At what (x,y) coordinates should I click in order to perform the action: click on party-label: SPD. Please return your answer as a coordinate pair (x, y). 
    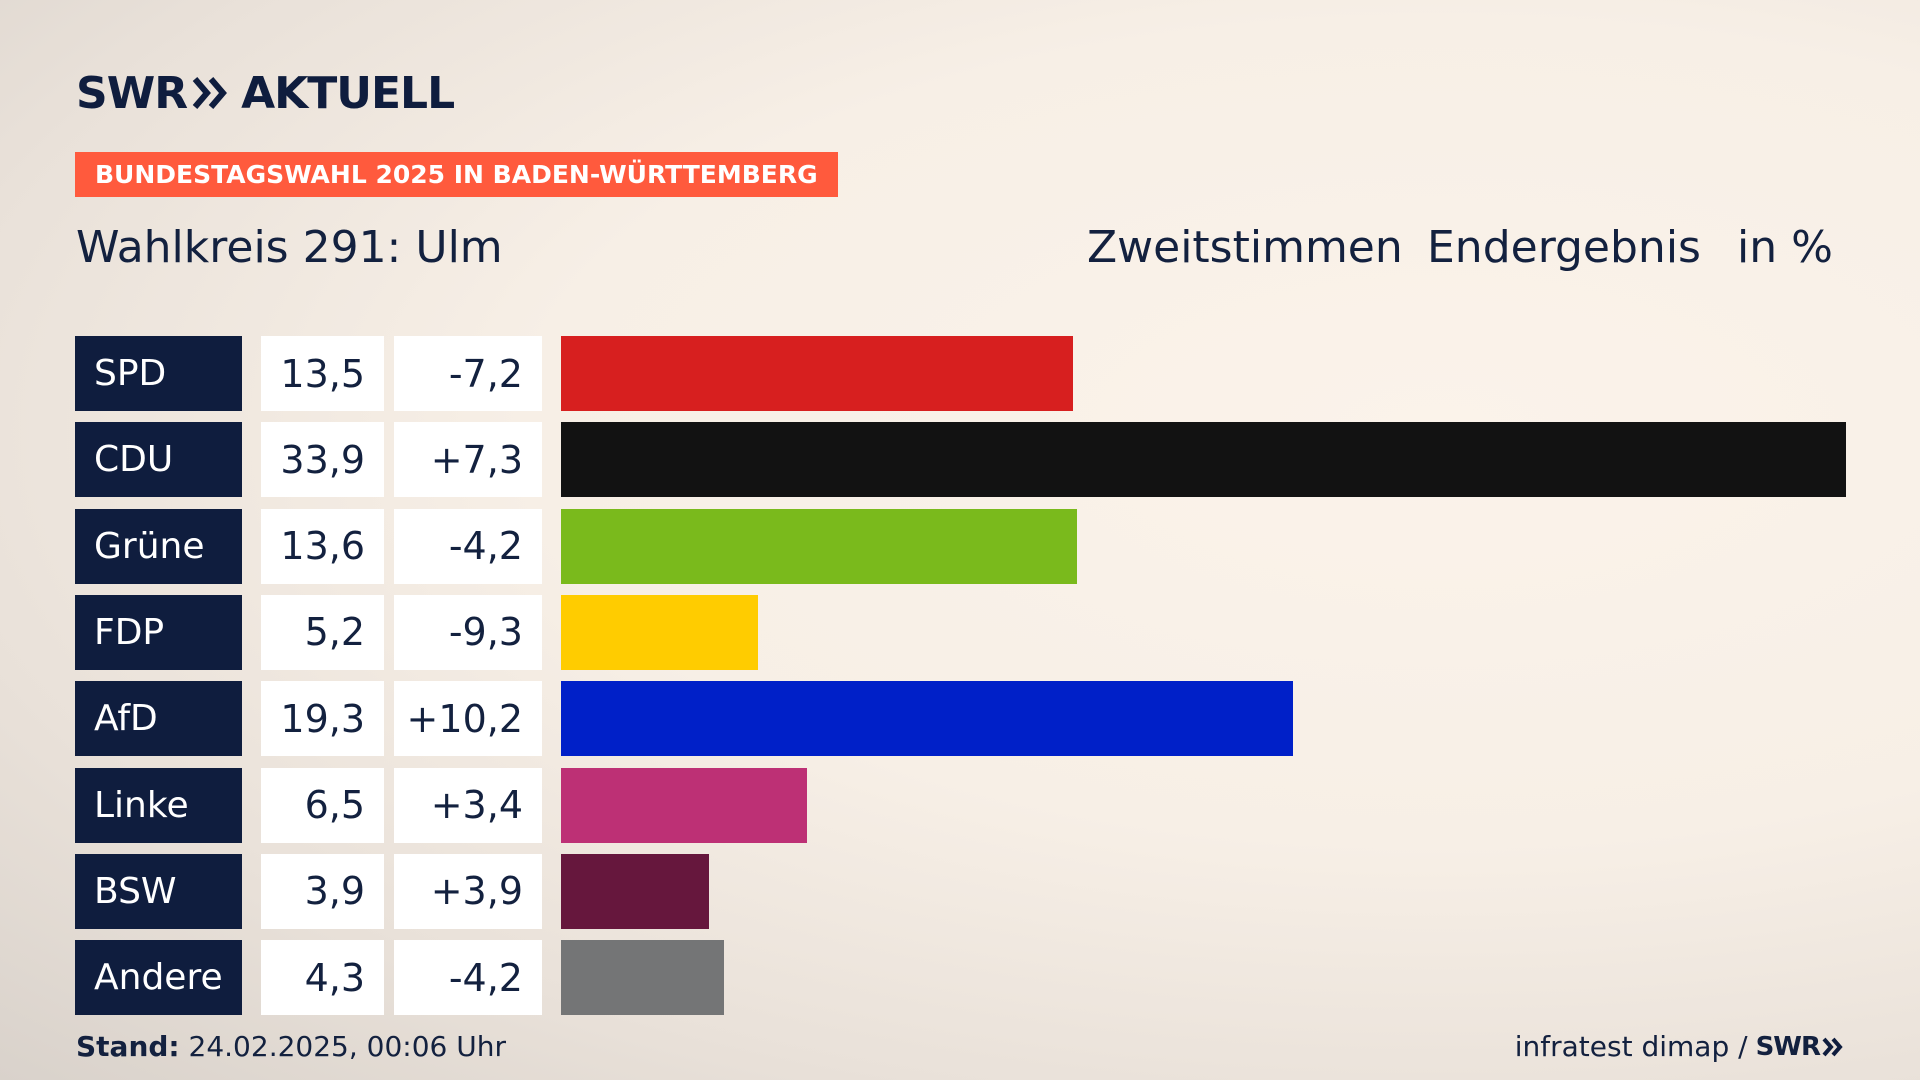
    Looking at the image, I should click on (158, 373).